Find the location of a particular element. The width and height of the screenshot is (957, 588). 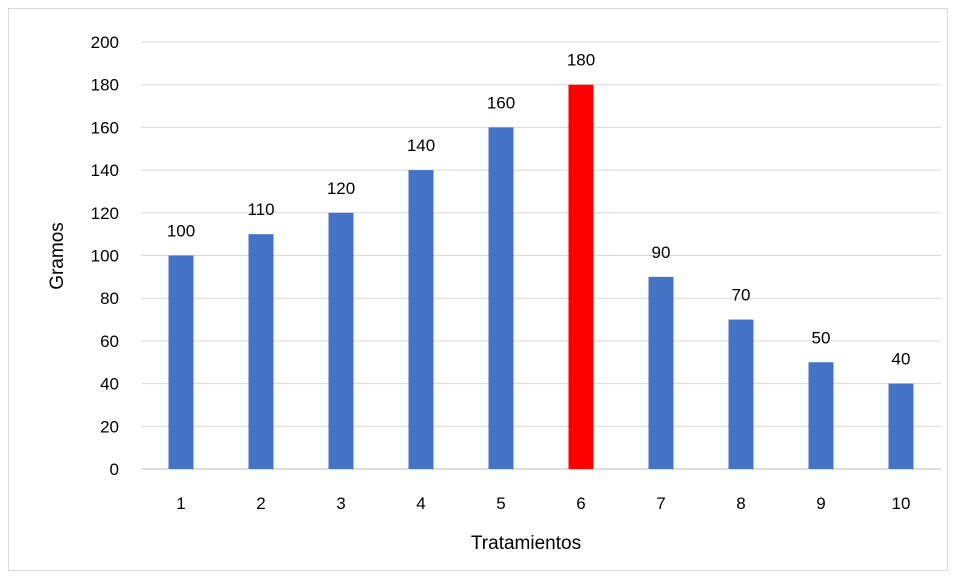

y-tick-label: 180 is located at coordinates (105, 85).